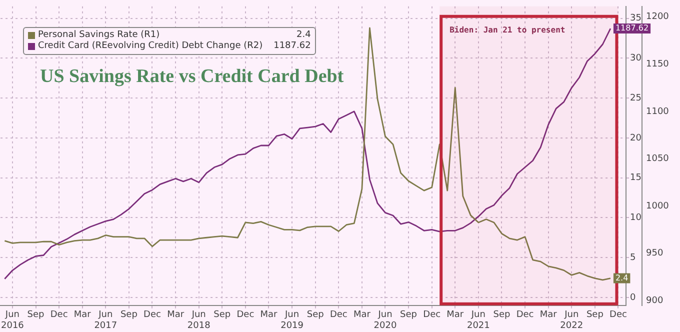  Describe the element at coordinates (292, 46) in the screenshot. I see `text: 1187.62` at that location.